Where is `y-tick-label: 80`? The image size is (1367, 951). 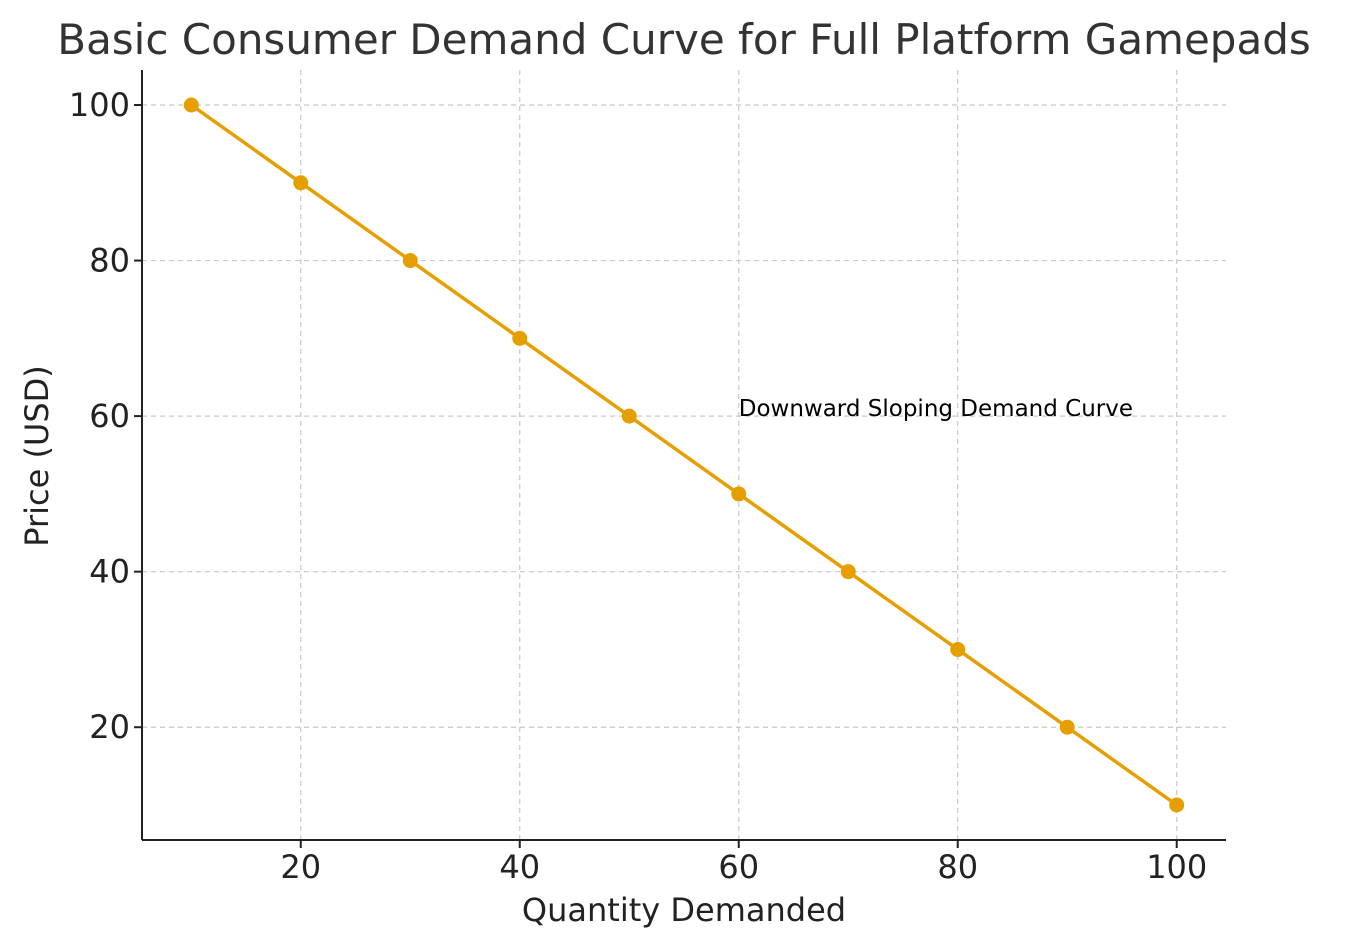
y-tick-label: 80 is located at coordinates (109, 261).